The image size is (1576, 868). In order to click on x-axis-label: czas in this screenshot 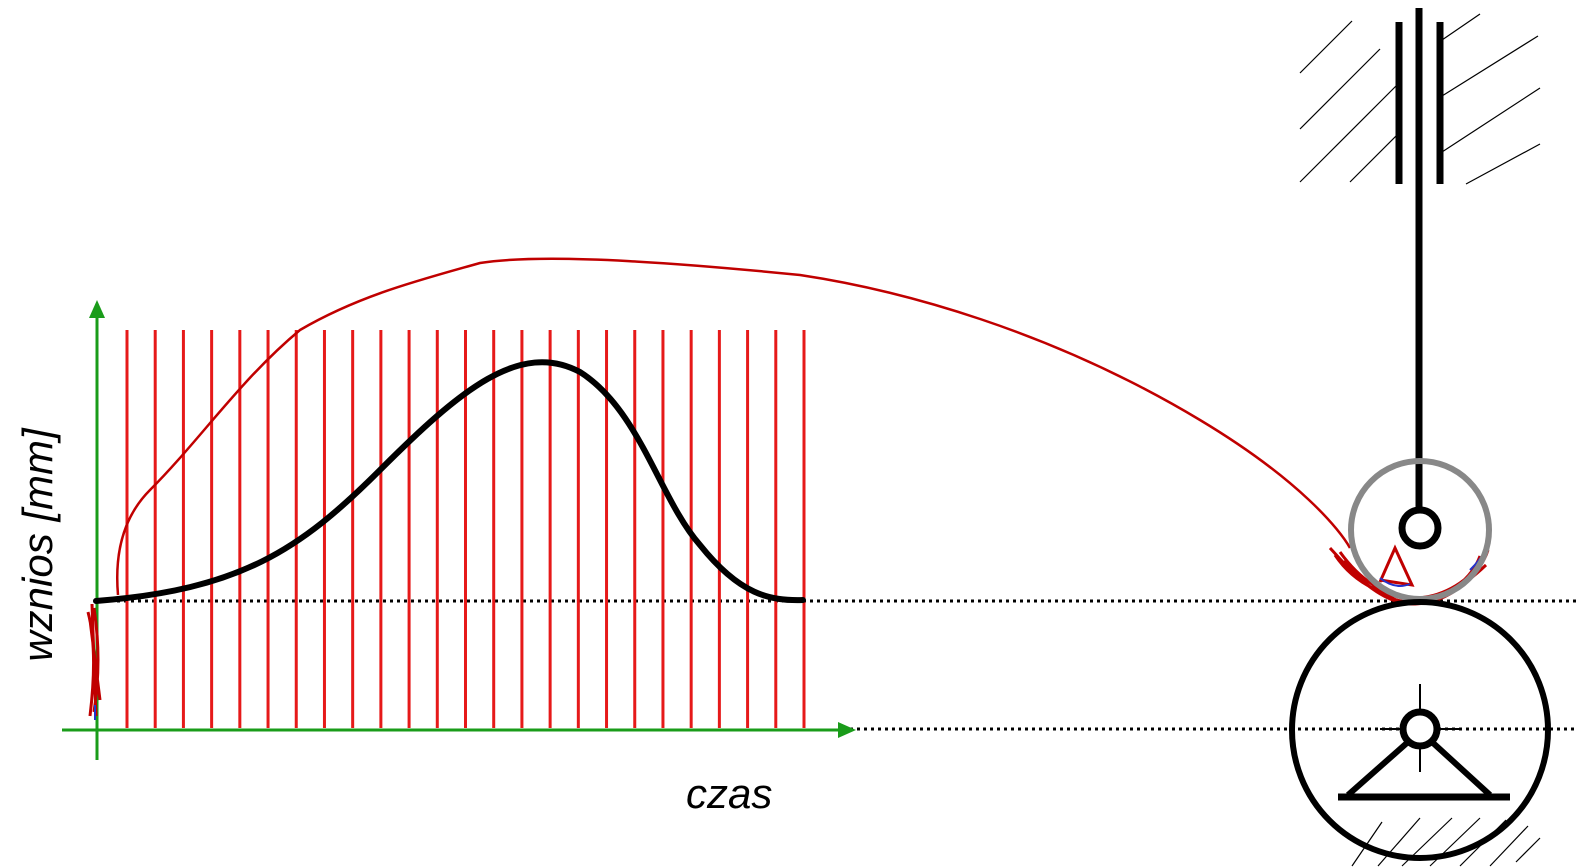, I will do `click(729, 793)`.